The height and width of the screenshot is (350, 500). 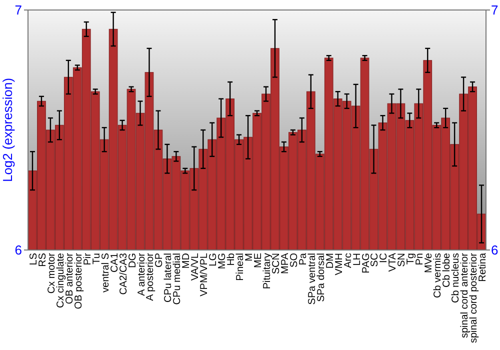 I want to click on x-tick-label: Tg, so click(x=411, y=259).